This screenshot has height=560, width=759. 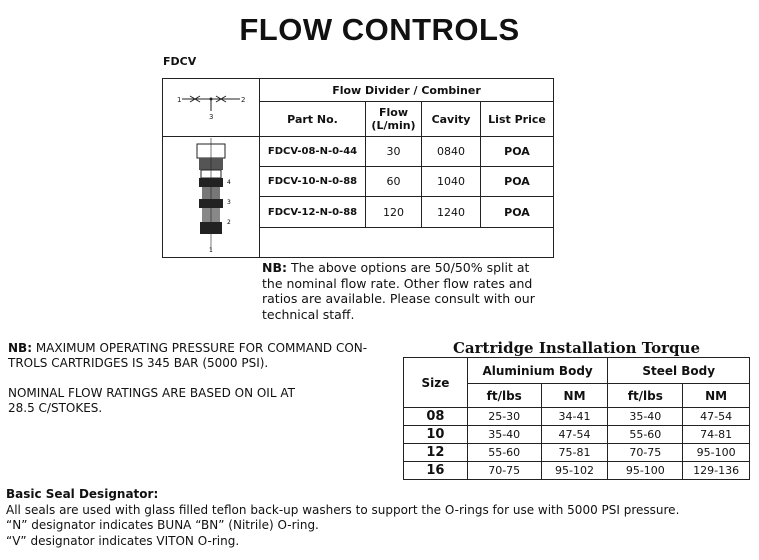 I want to click on header-cavity: Cavity, so click(x=451, y=119).